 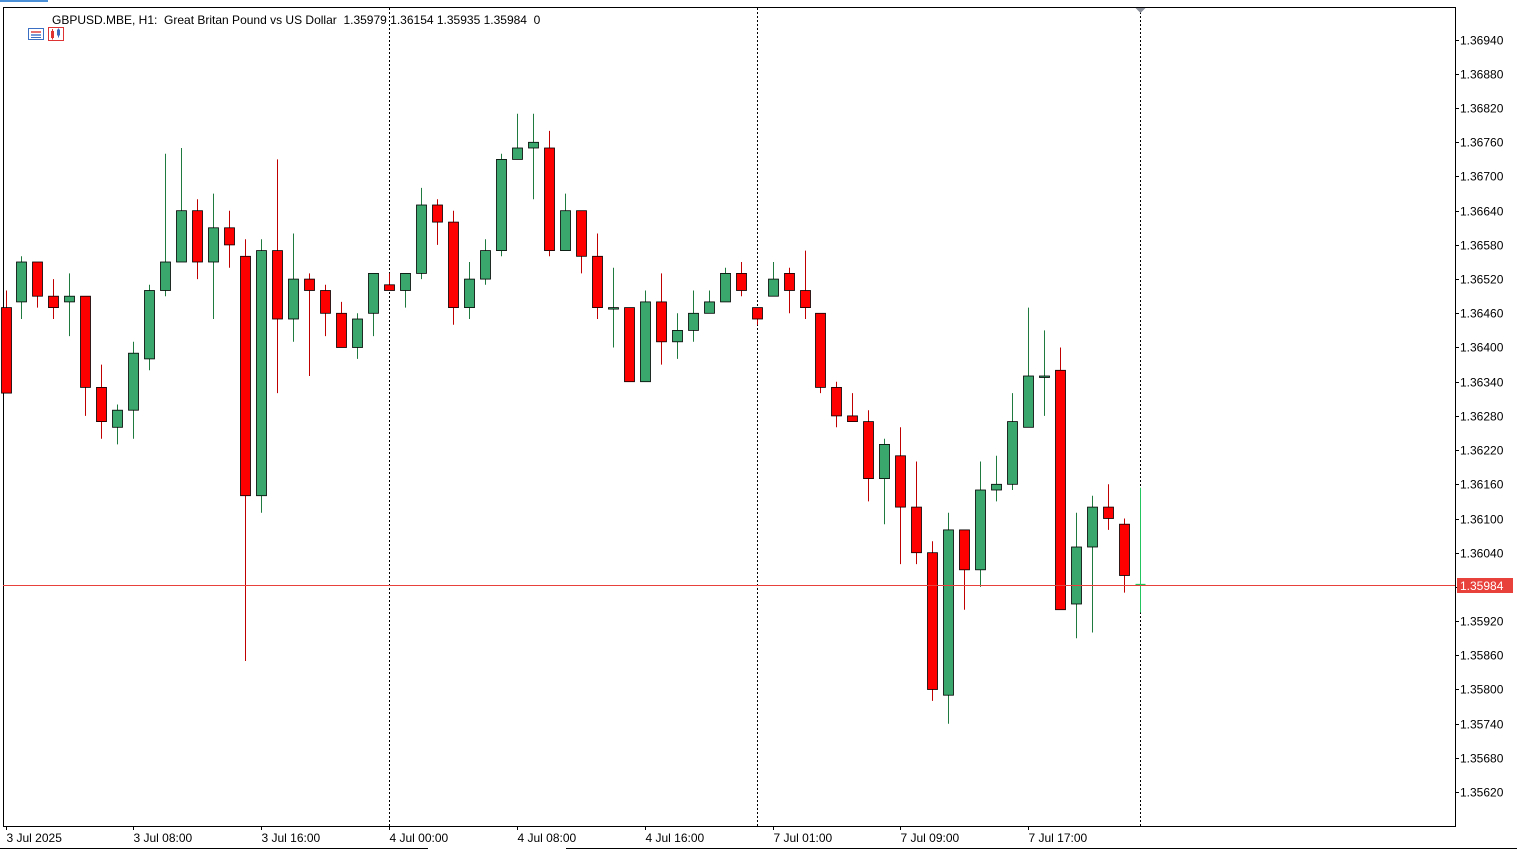 What do you see at coordinates (35, 838) in the screenshot?
I see `time-tick-label: 3 Jul 2025` at bounding box center [35, 838].